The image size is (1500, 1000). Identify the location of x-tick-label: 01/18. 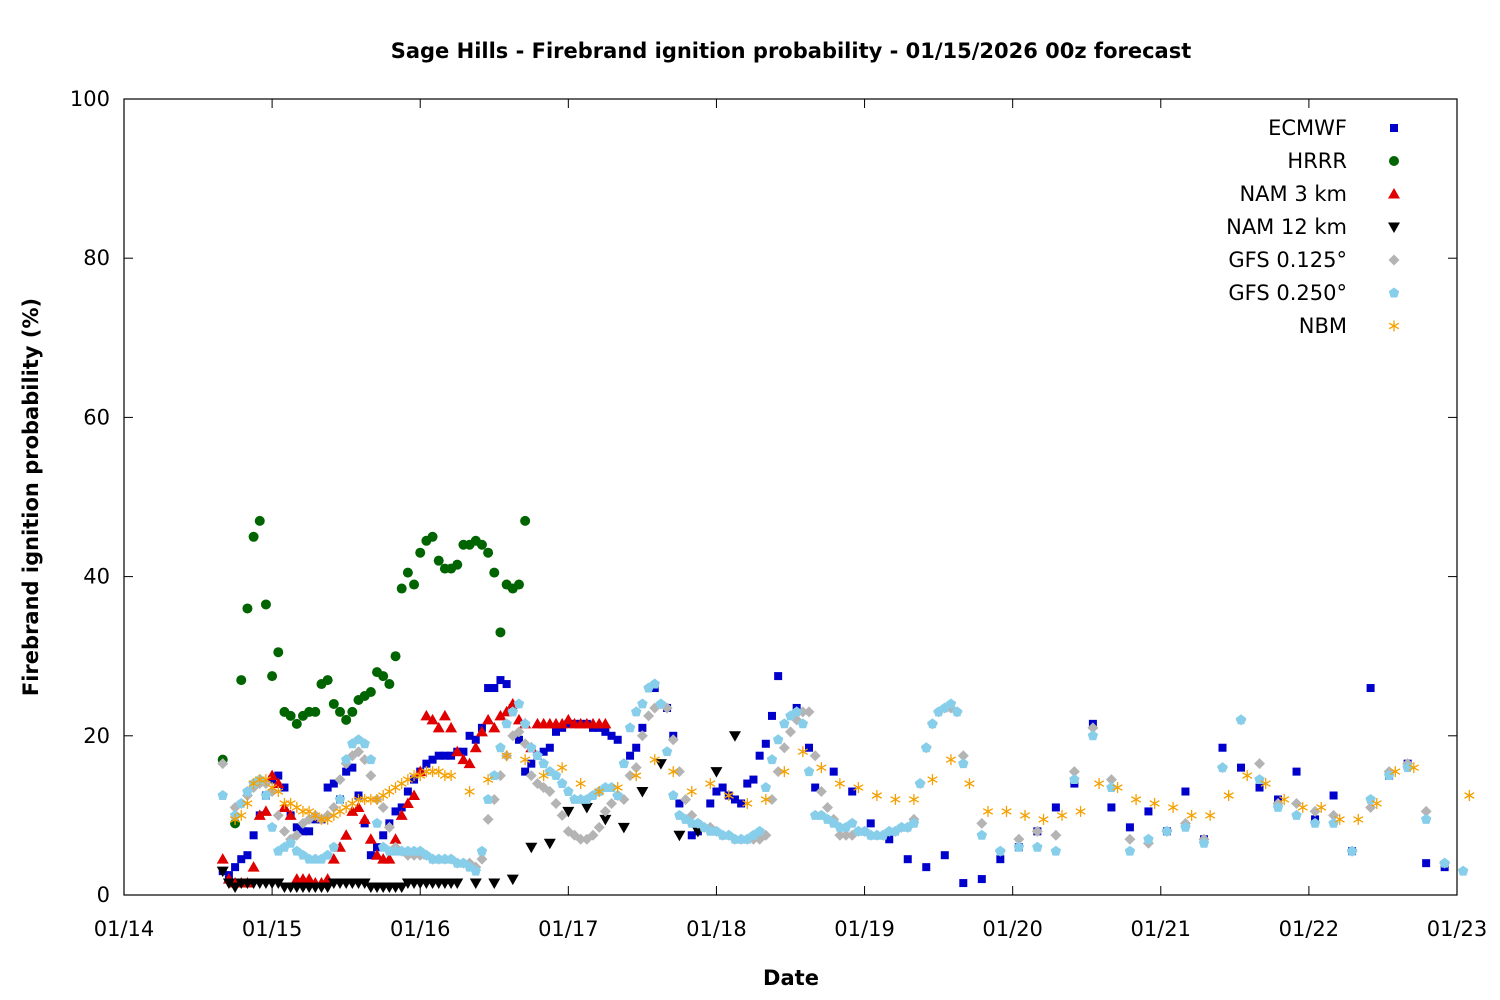
(716, 929).